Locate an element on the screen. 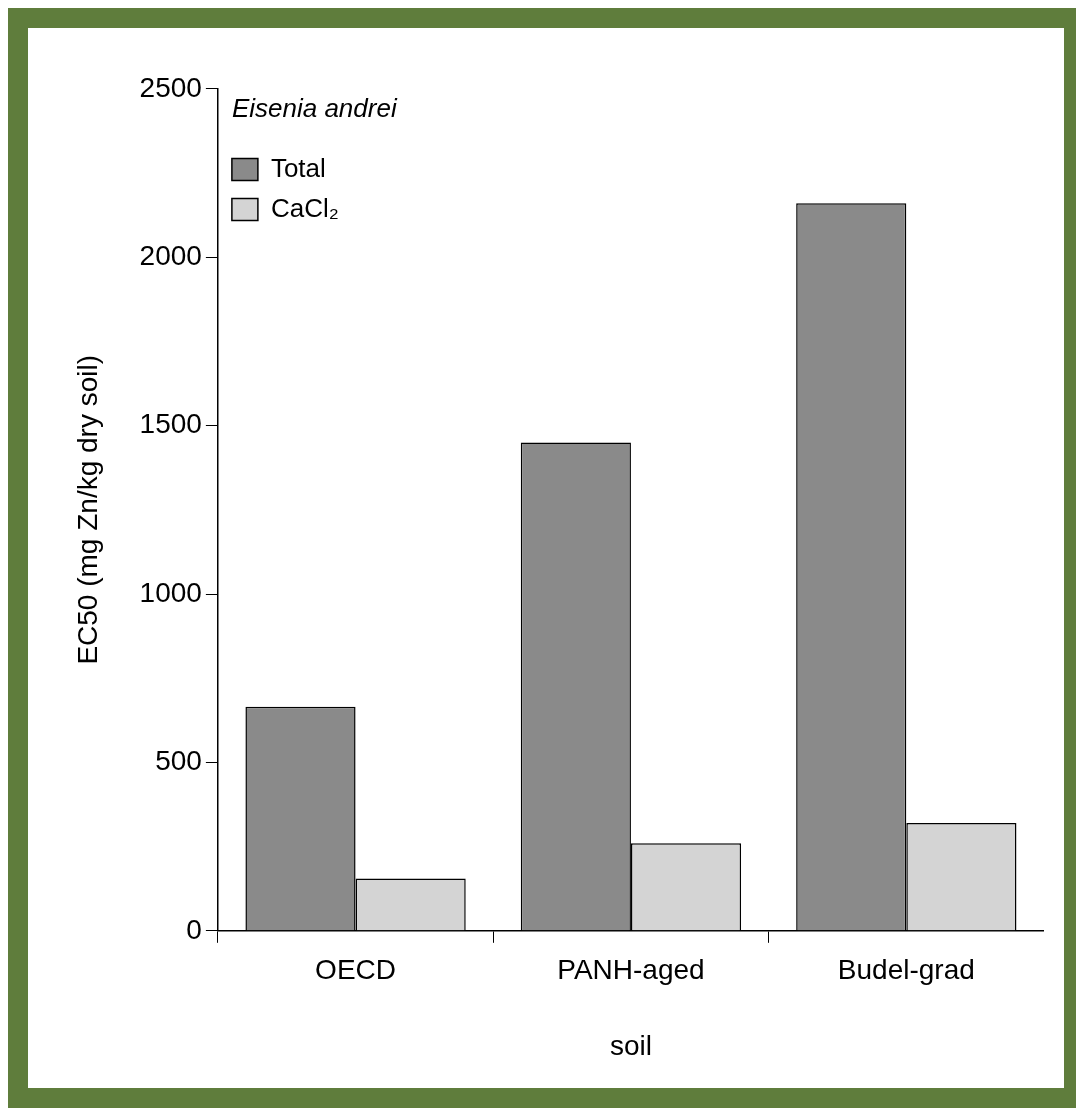 This screenshot has height=1120, width=1076. x-tick-label: Budel-grad is located at coordinates (906, 970).